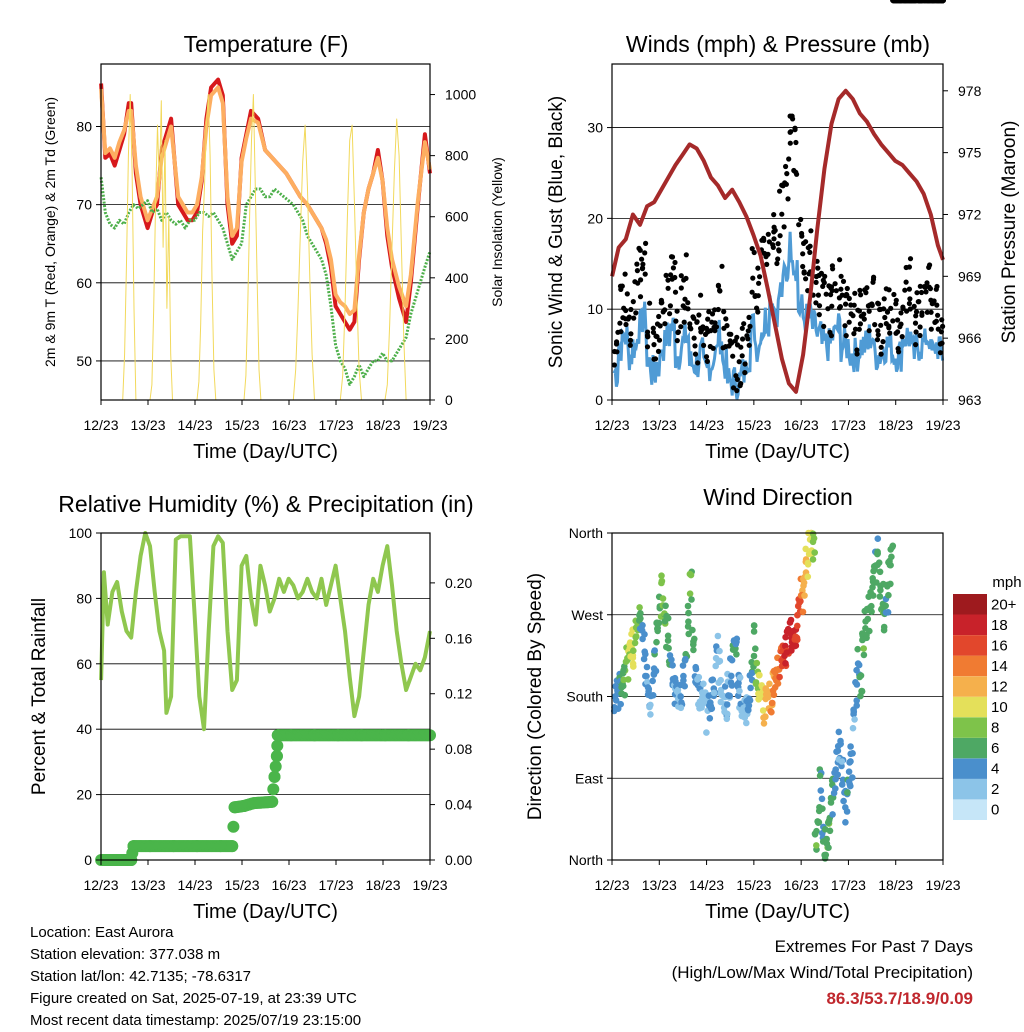 Image resolution: width=1024 pixels, height=1032 pixels. Describe the element at coordinates (999, 625) in the screenshot. I see `colorbar-label: 18` at that location.